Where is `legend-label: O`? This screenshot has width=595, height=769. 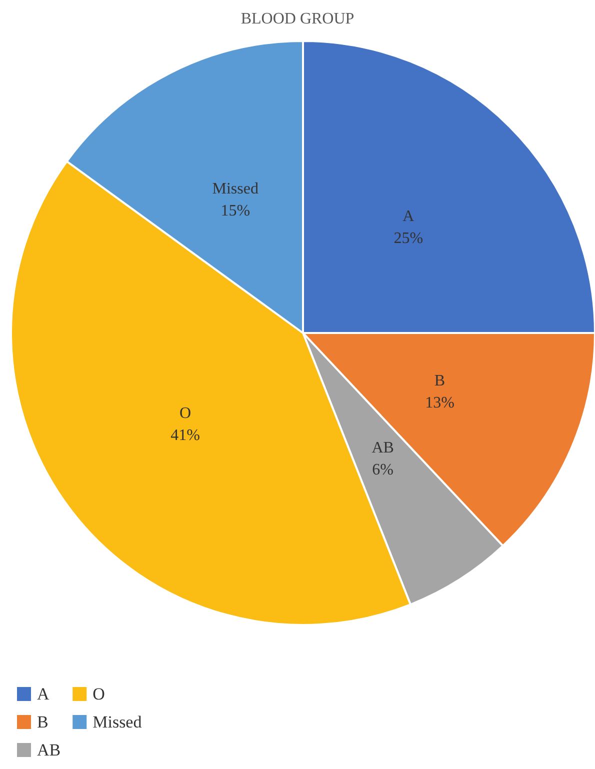
legend-label: O is located at coordinates (98, 694).